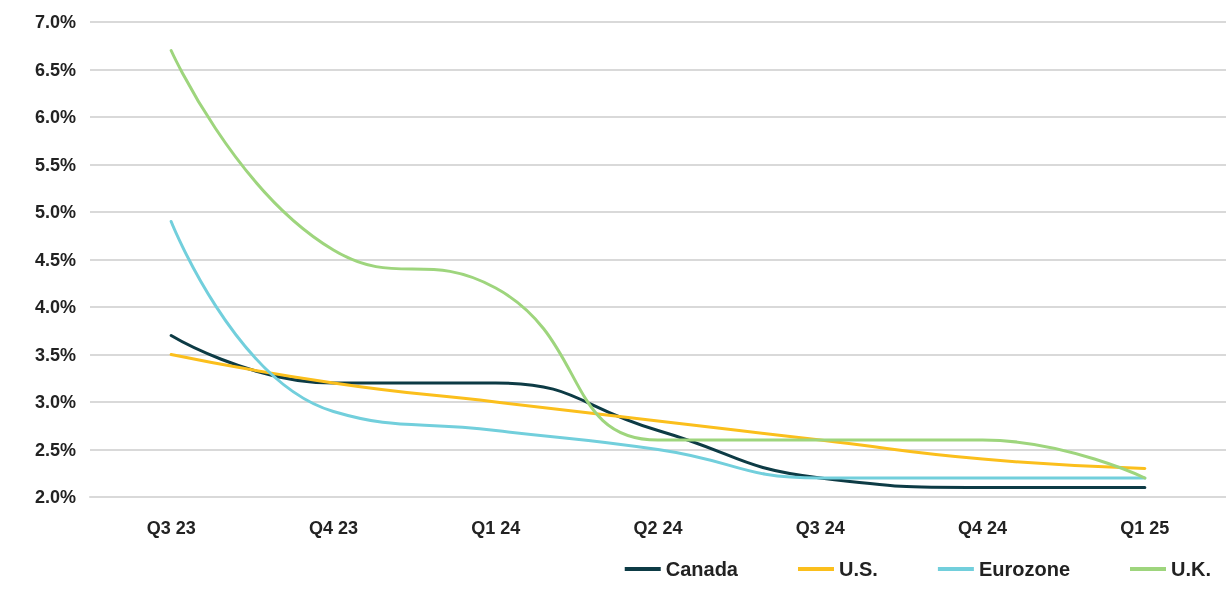 This screenshot has width=1226, height=592. What do you see at coordinates (55, 212) in the screenshot?
I see `y-tick-label: 5.0%` at bounding box center [55, 212].